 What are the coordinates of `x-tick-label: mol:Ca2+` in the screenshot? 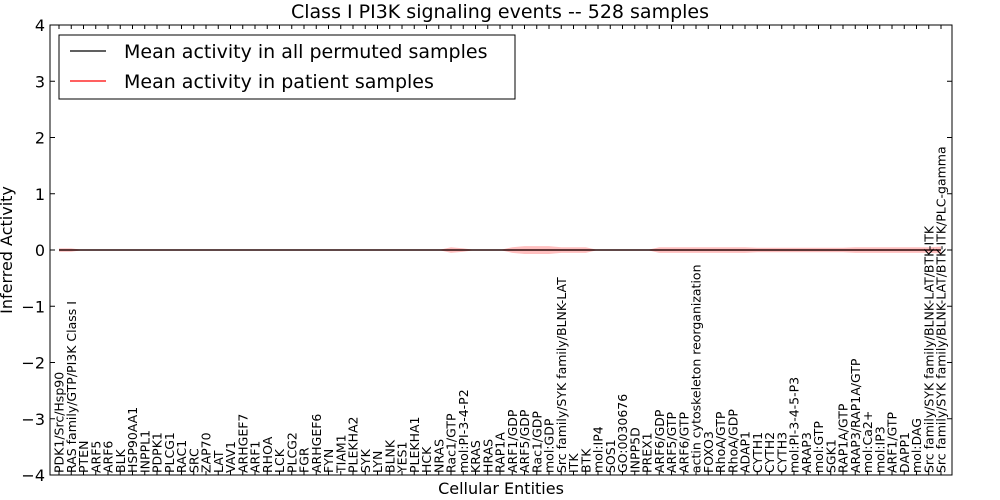 It's located at (867, 442).